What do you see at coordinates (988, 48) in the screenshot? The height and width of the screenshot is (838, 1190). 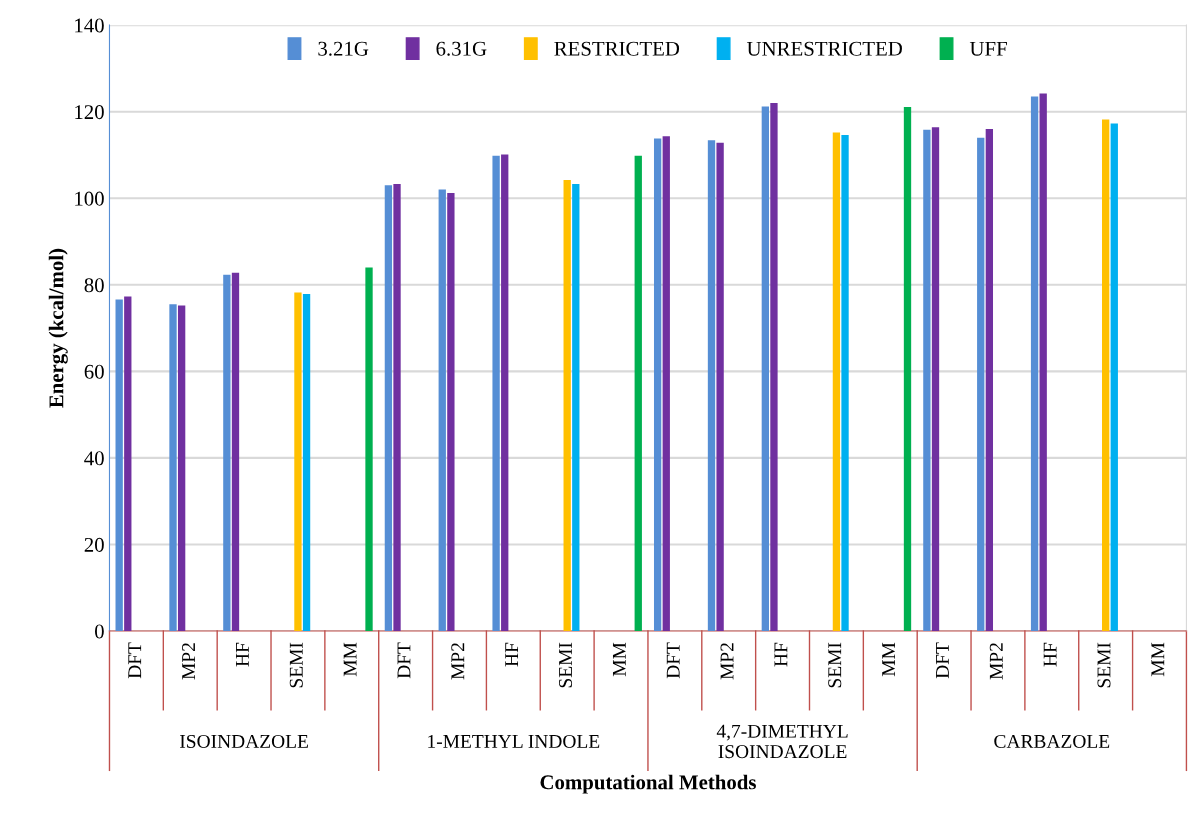 I see `legend-label: UFF` at bounding box center [988, 48].